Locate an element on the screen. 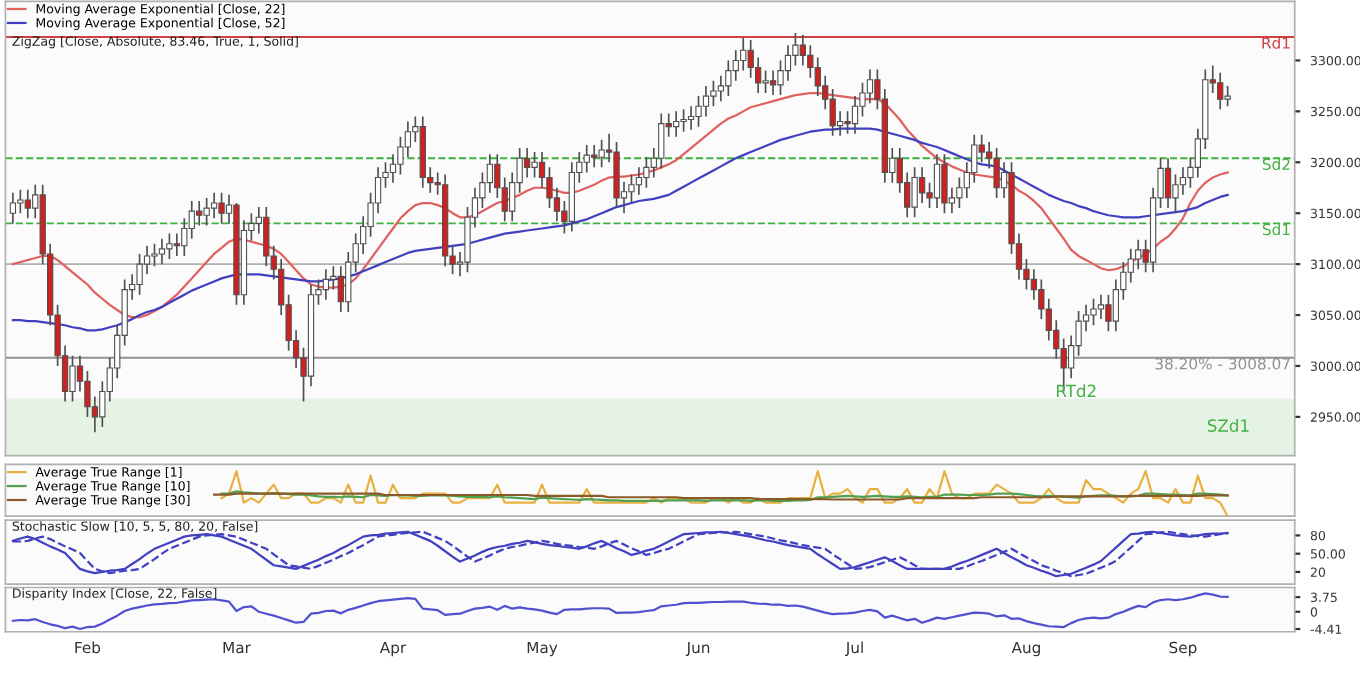 This screenshot has height=680, width=1360. annotation: RTd2 is located at coordinates (1076, 391).